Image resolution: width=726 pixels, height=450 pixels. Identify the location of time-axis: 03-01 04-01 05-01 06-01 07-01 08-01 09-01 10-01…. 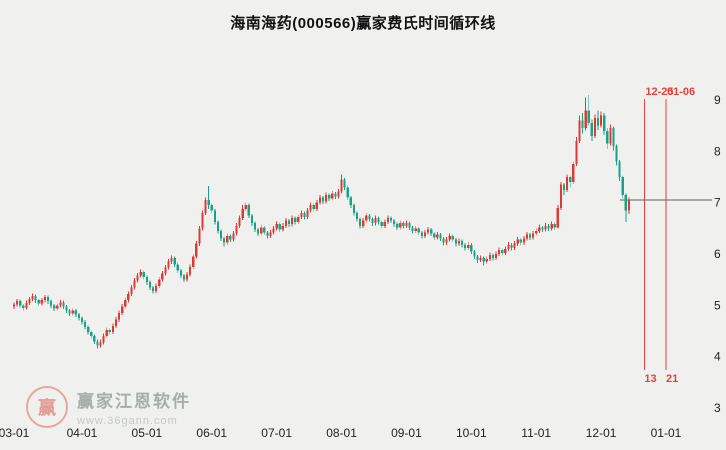
(341, 433).